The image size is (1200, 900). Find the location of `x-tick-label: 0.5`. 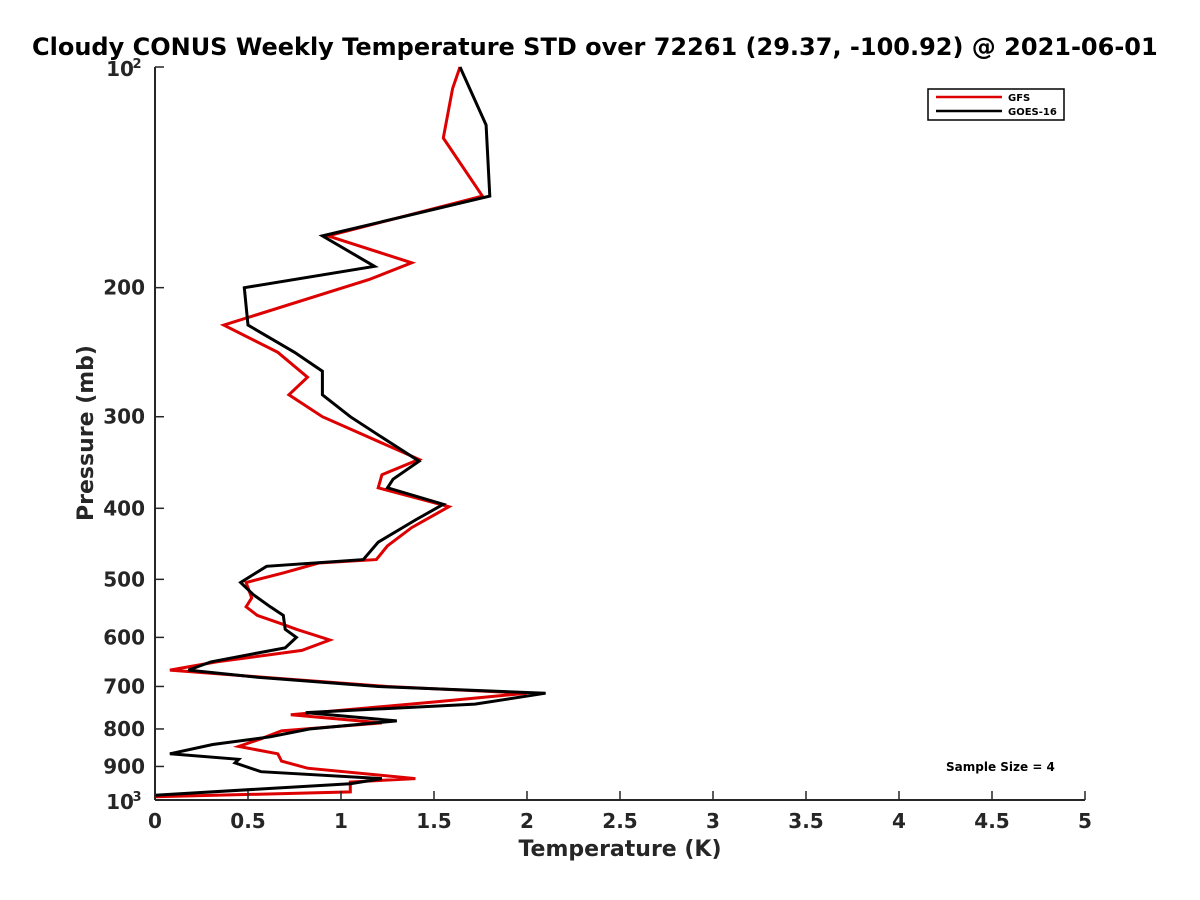

x-tick-label: 0.5 is located at coordinates (247, 821).